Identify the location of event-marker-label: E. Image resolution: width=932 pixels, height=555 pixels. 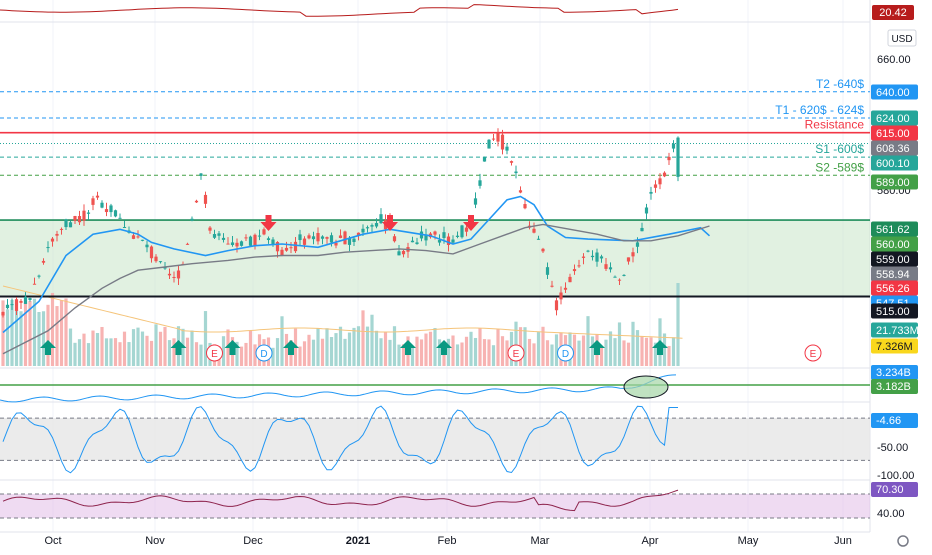
(214, 354).